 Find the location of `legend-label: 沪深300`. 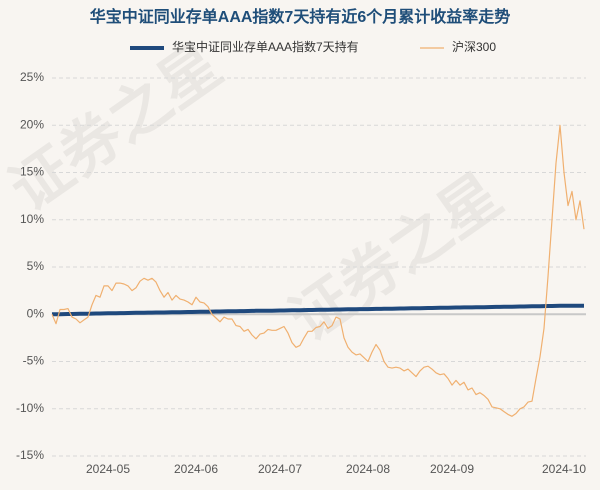

legend-label: 沪深300 is located at coordinates (474, 47).